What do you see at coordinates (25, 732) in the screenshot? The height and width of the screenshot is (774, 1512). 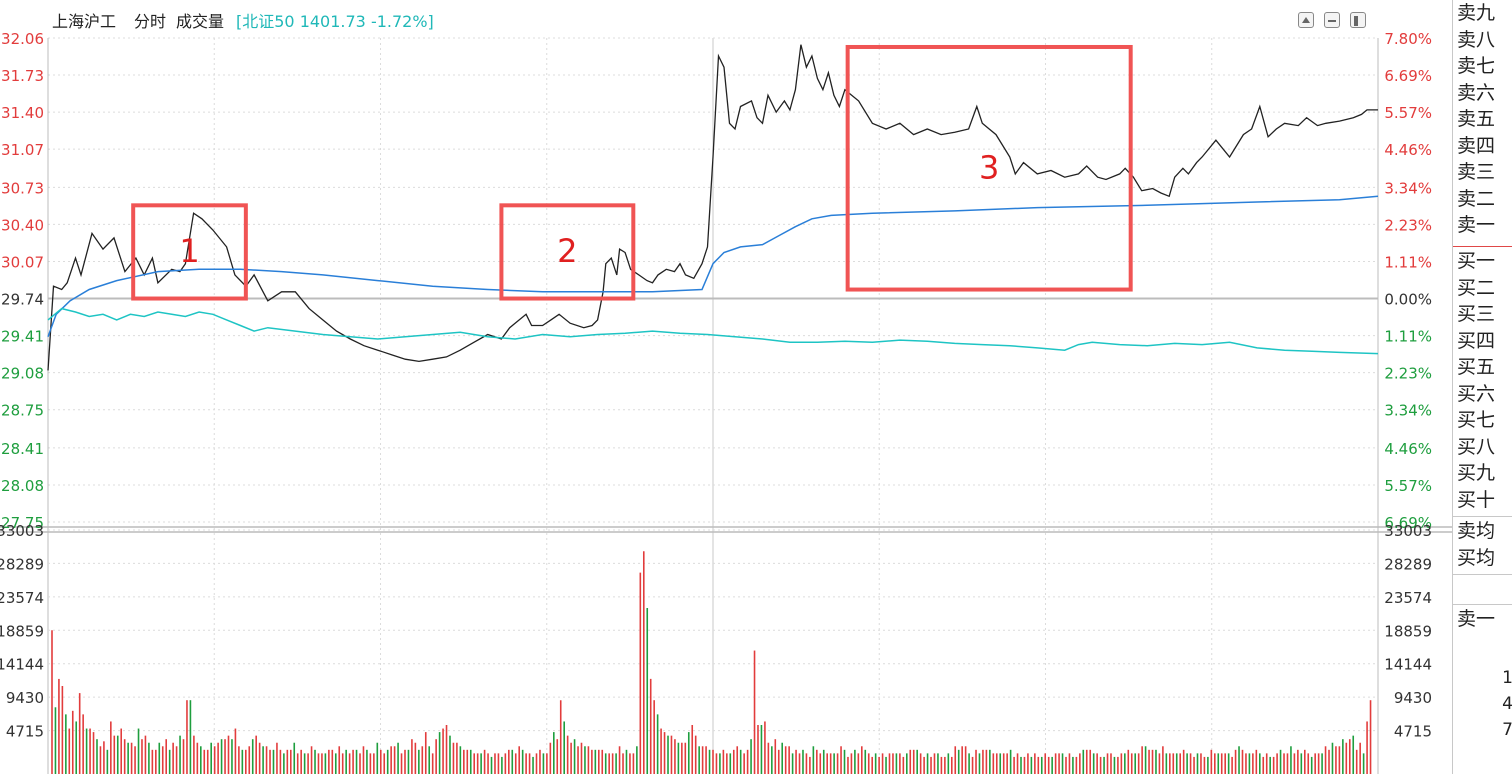 I see `volume-tick-left: 4715` at bounding box center [25, 732].